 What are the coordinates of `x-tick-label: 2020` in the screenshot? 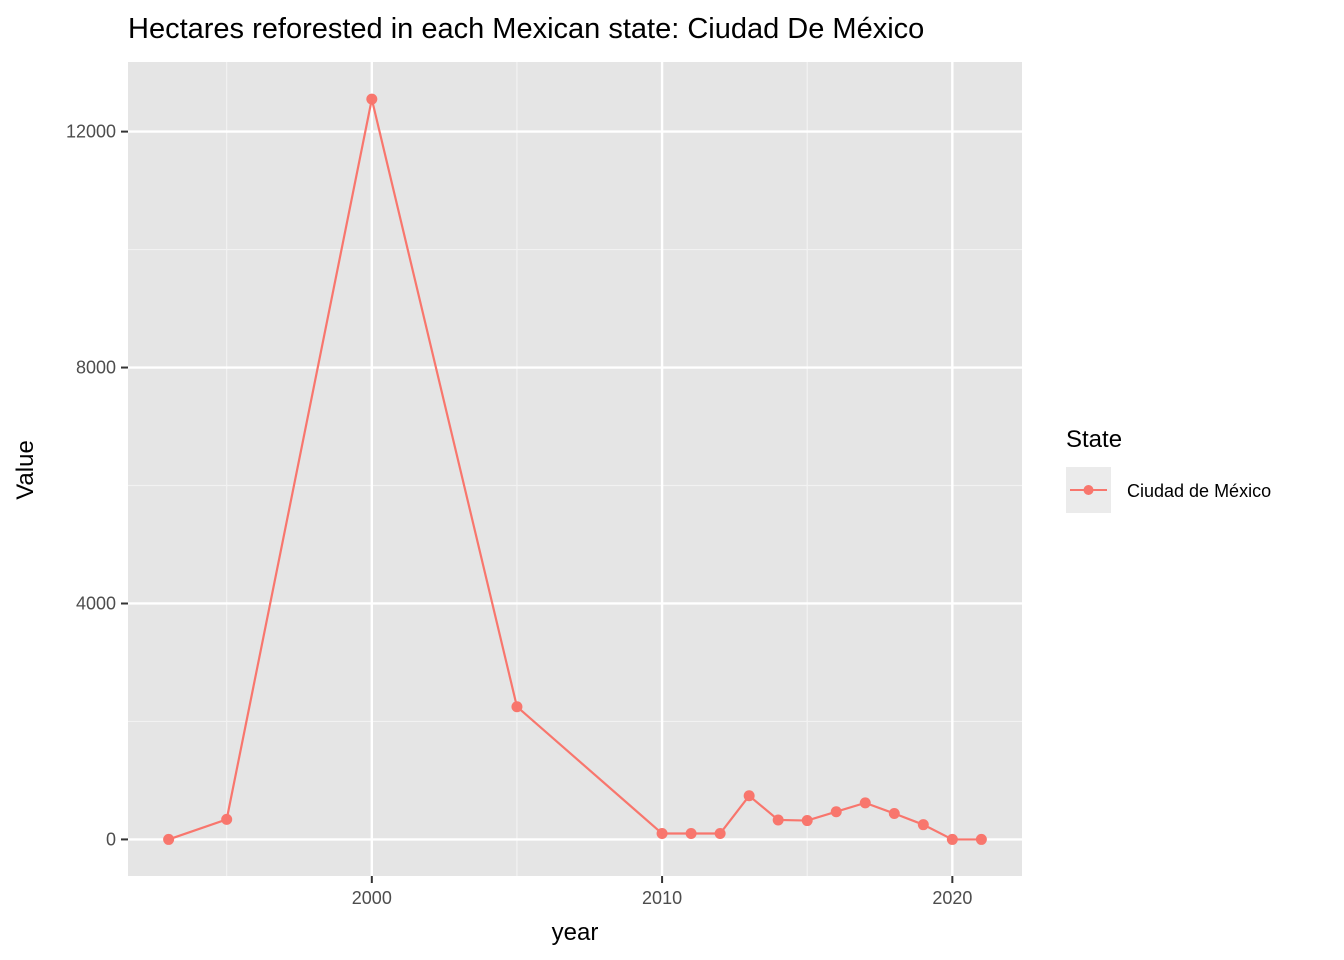 It's located at (952, 898).